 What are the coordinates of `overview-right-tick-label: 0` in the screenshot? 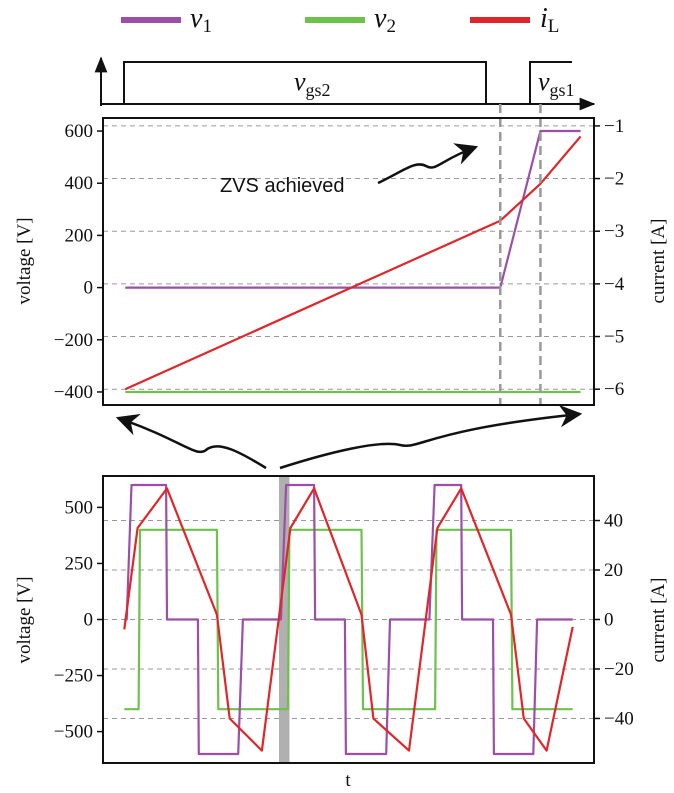 It's located at (609, 620).